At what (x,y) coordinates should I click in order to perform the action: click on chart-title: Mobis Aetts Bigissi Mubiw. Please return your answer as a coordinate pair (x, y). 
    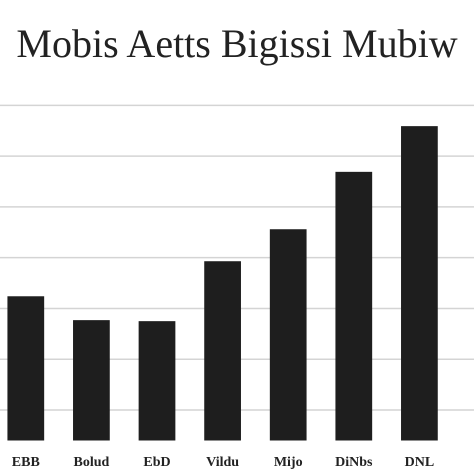
    Looking at the image, I should click on (236, 43).